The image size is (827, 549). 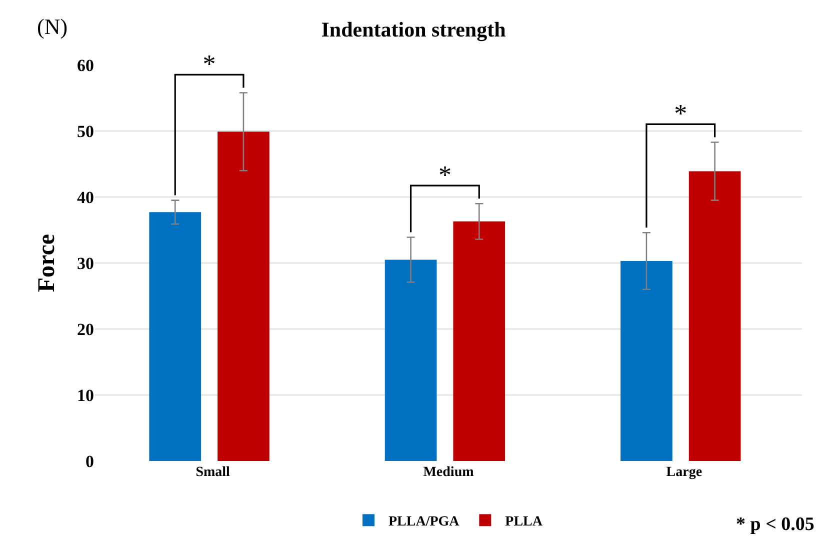 I want to click on y-axis-title: Force, so click(x=47, y=263).